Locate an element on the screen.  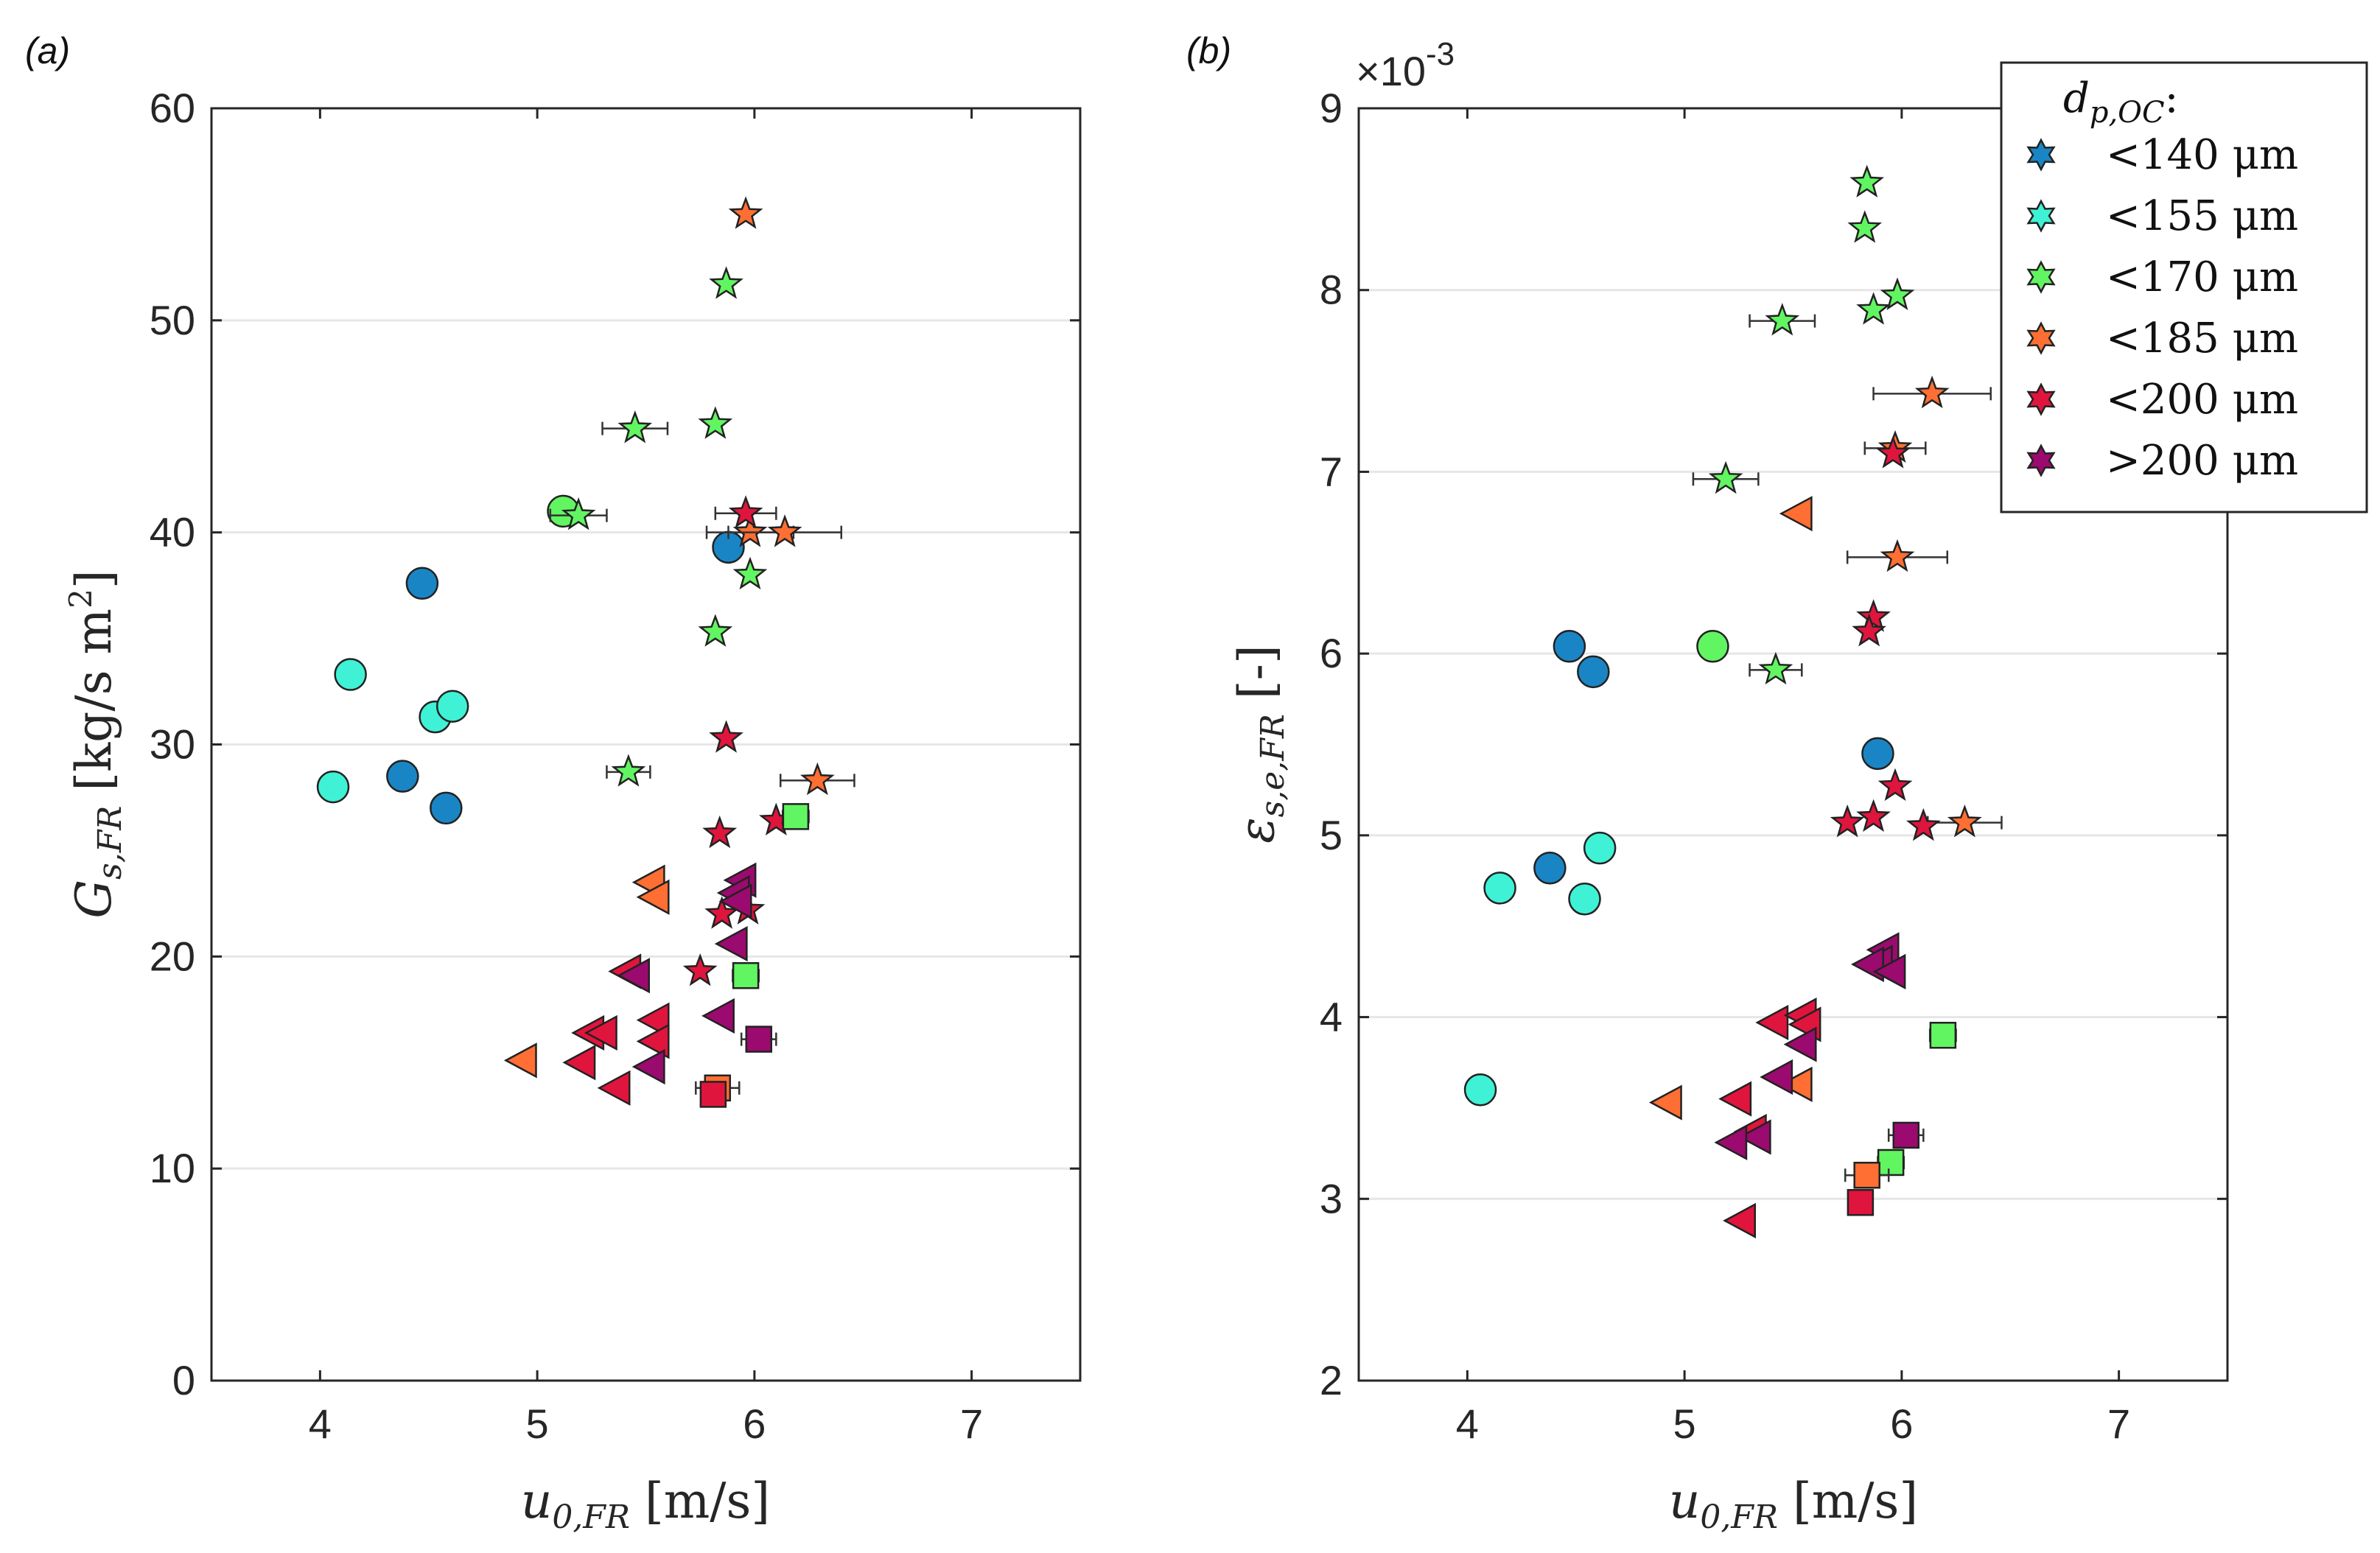
panel-a-x-tick-label: 7 is located at coordinates (971, 1423).